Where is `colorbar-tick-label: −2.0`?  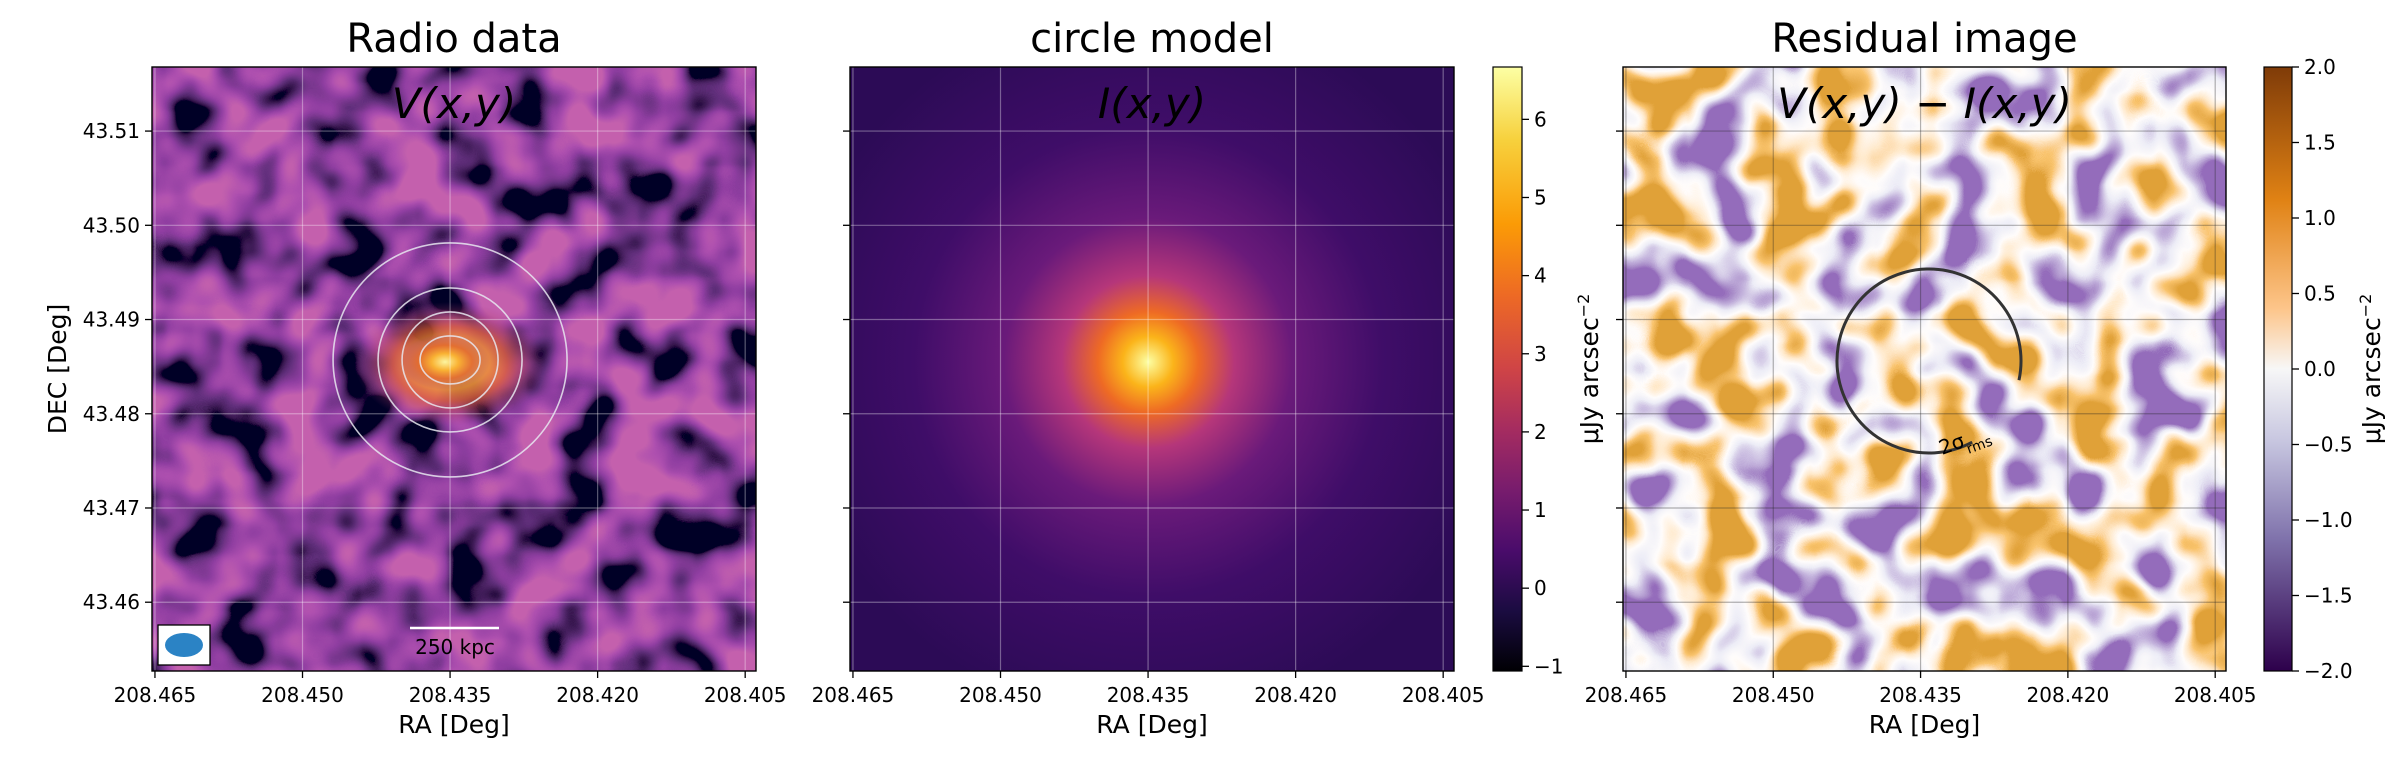 colorbar-tick-label: −2.0 is located at coordinates (2328, 671).